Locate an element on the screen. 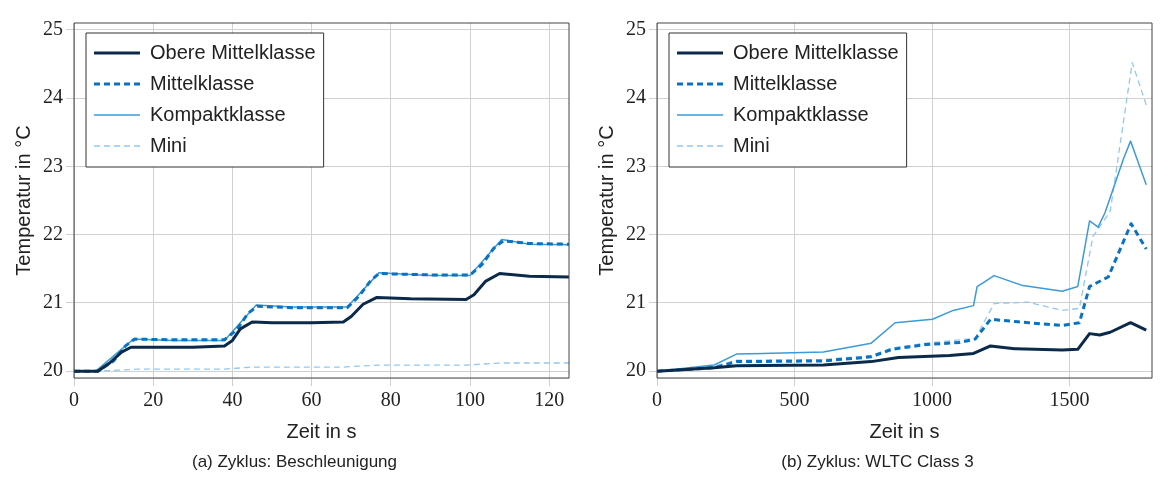 The image size is (1172, 495). x-tick-label: 500 is located at coordinates (794, 399).